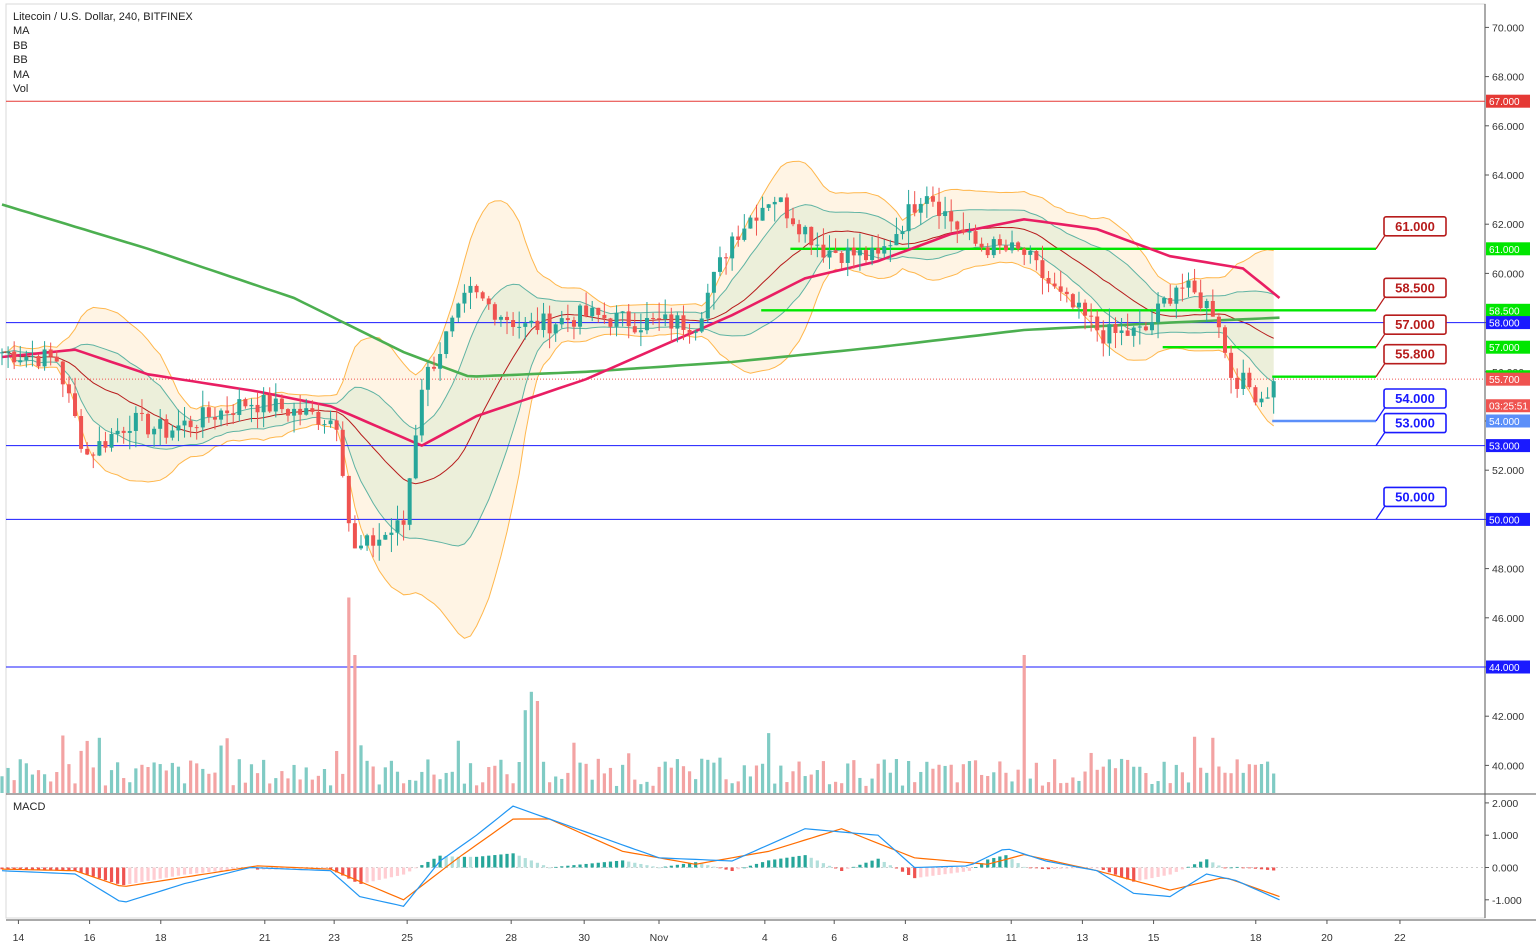 Image resolution: width=1536 pixels, height=949 pixels. I want to click on legend-bb-1: BB, so click(20, 45).